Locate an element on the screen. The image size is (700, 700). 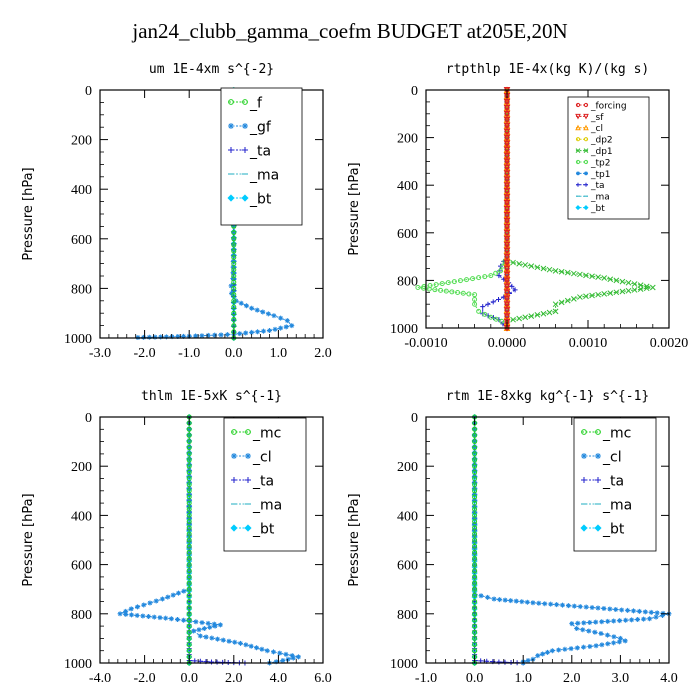
x-tick-label: -4.0 is located at coordinates (100, 678).